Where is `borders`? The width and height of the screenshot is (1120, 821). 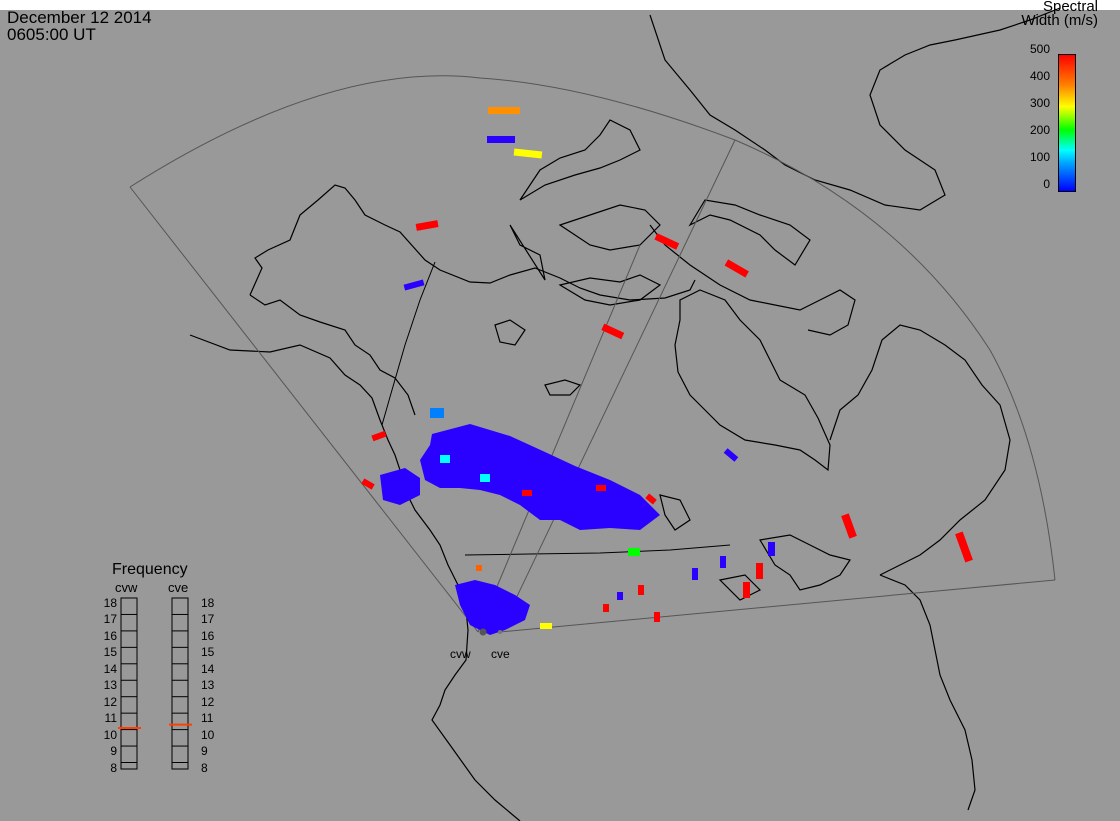 borders is located at coordinates (556, 408).